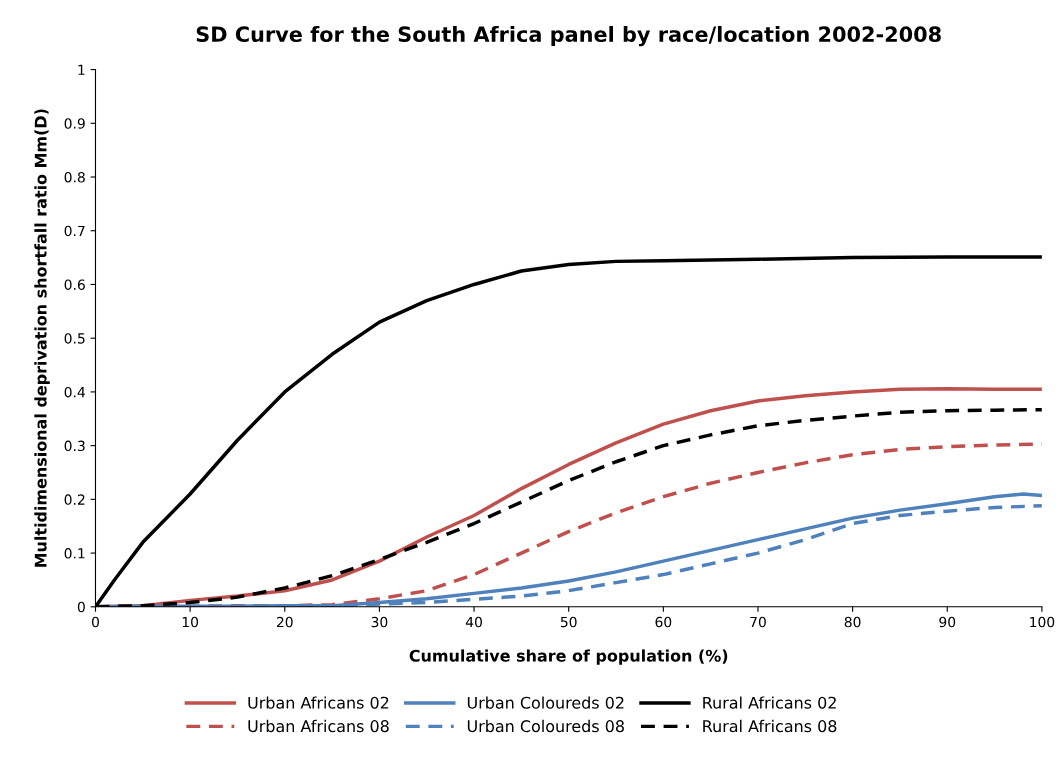  Describe the element at coordinates (758, 622) in the screenshot. I see `x-tick-label: 70` at that location.